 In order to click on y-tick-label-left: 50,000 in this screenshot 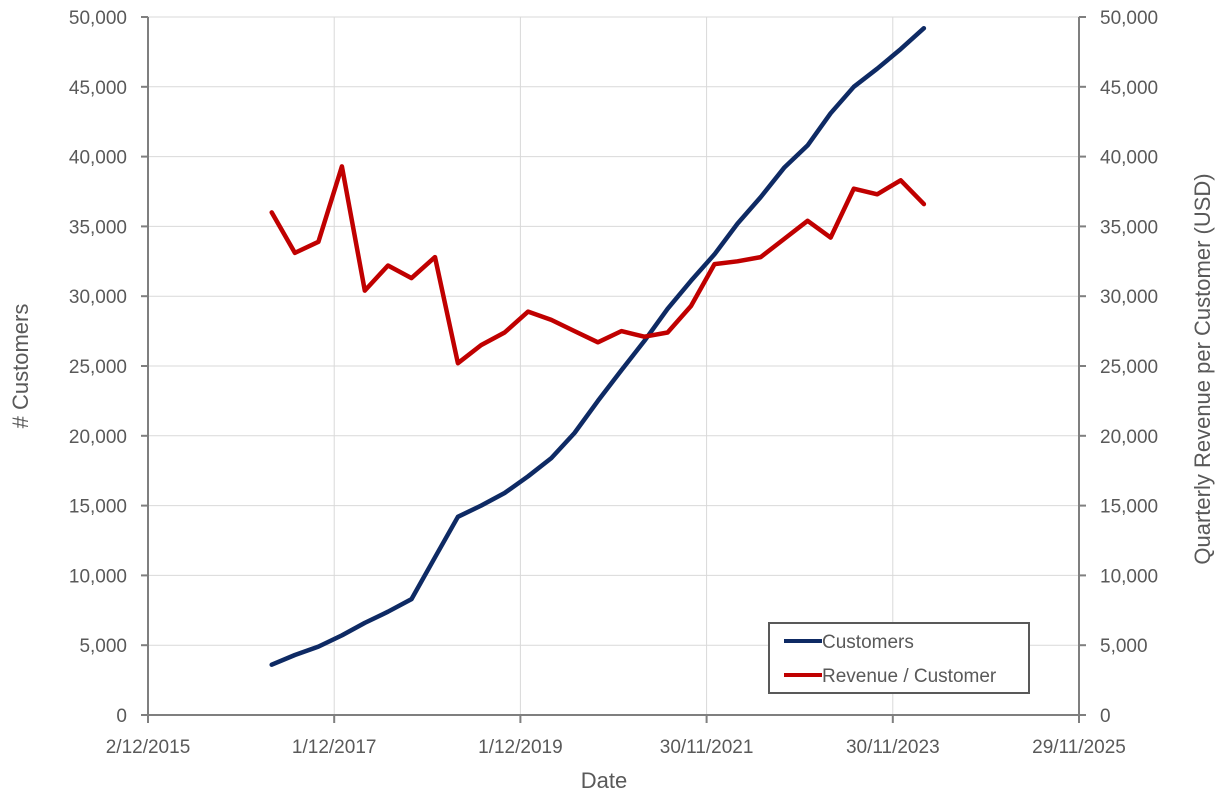, I will do `click(98, 18)`.